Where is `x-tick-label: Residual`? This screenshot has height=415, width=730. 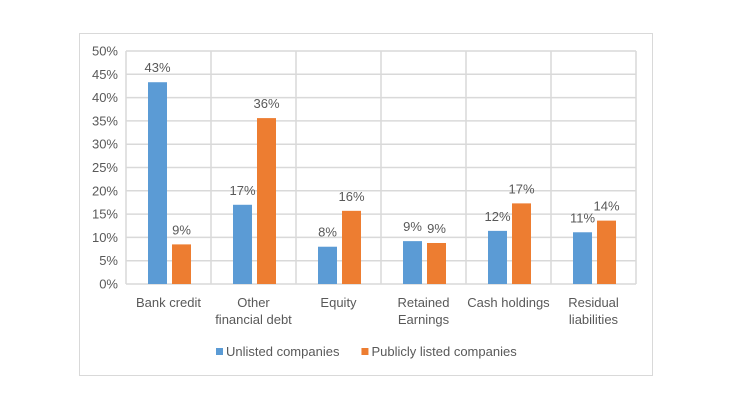 x-tick-label: Residual is located at coordinates (593, 302).